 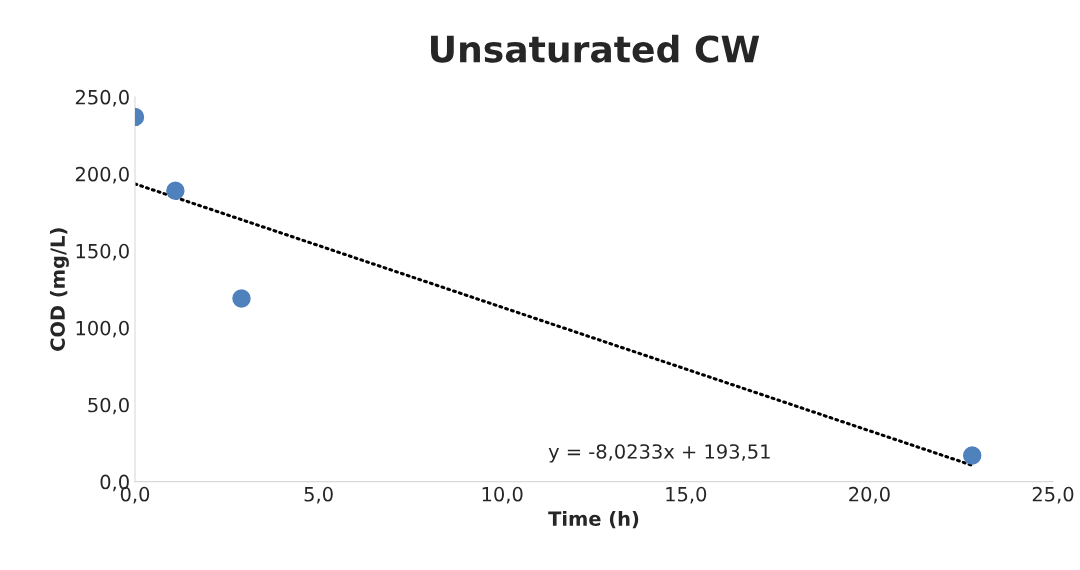 What do you see at coordinates (102, 175) in the screenshot?
I see `y-tick-label: 200,0` at bounding box center [102, 175].